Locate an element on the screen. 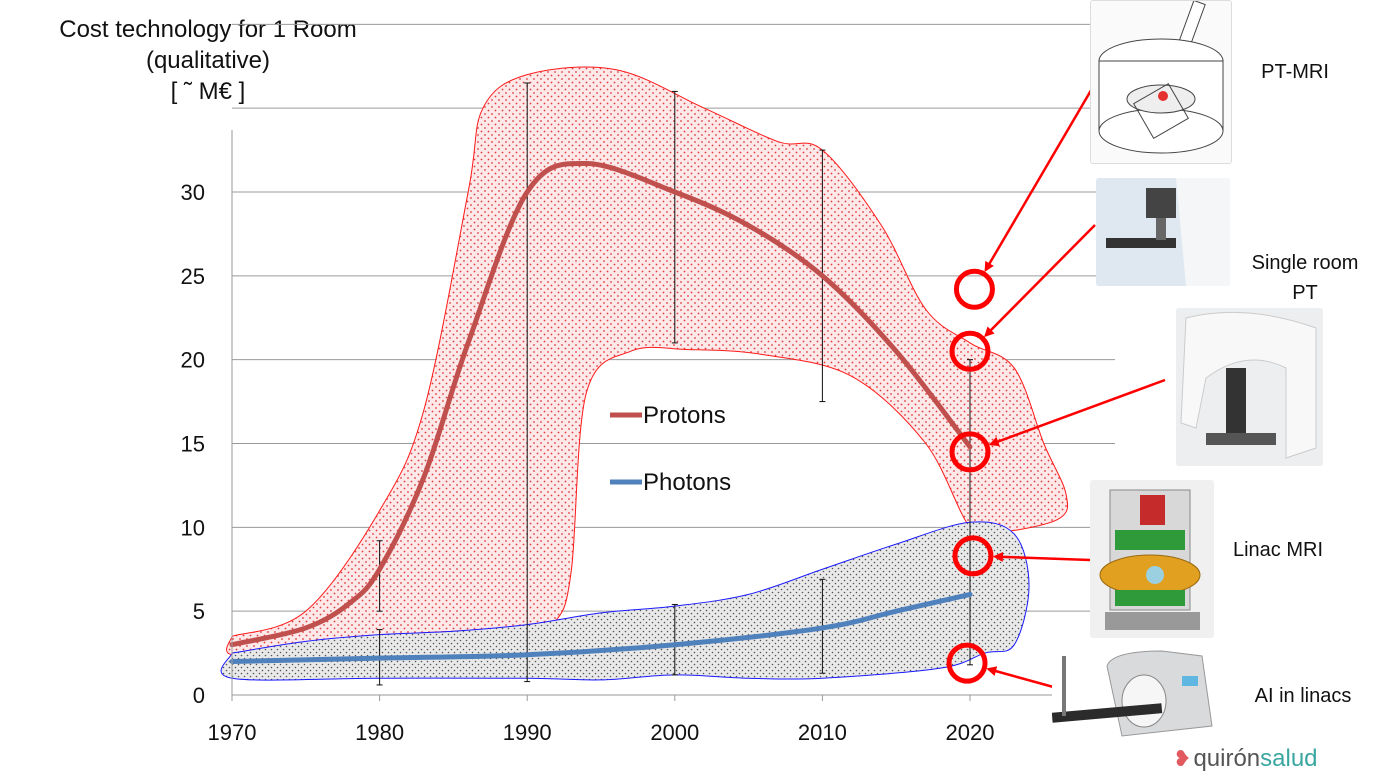 This screenshot has width=1394, height=783. annotation-linac-mri: Linac MRI is located at coordinates (1278, 550).